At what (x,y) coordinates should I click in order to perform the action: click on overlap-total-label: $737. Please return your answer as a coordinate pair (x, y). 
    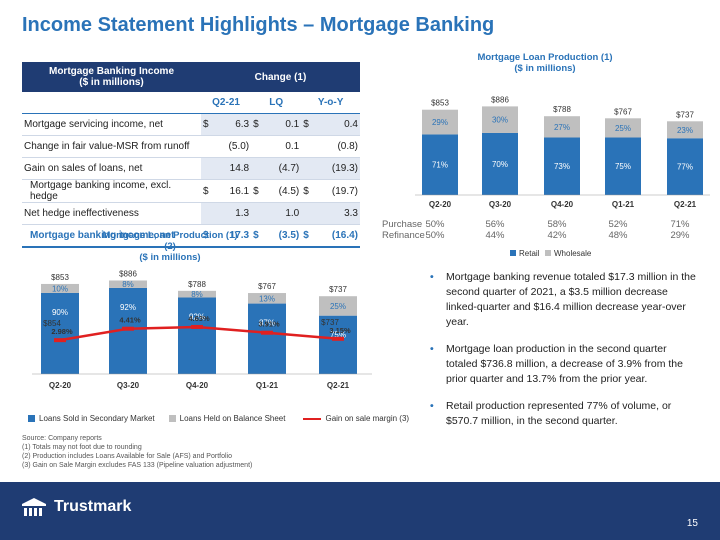
    Looking at the image, I should click on (330, 322).